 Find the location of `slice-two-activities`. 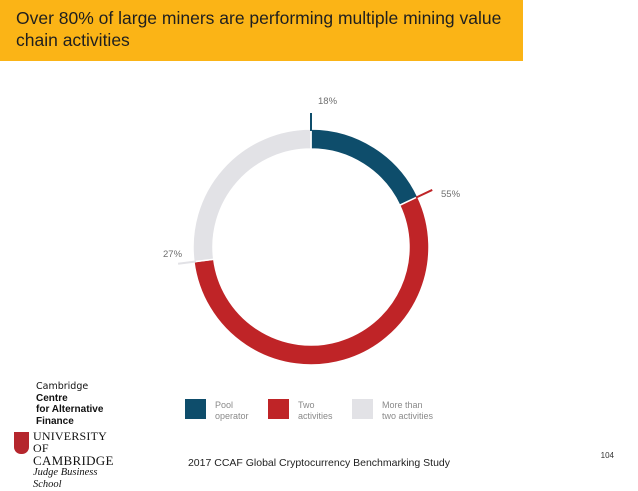

slice-two-activities is located at coordinates (311, 280).